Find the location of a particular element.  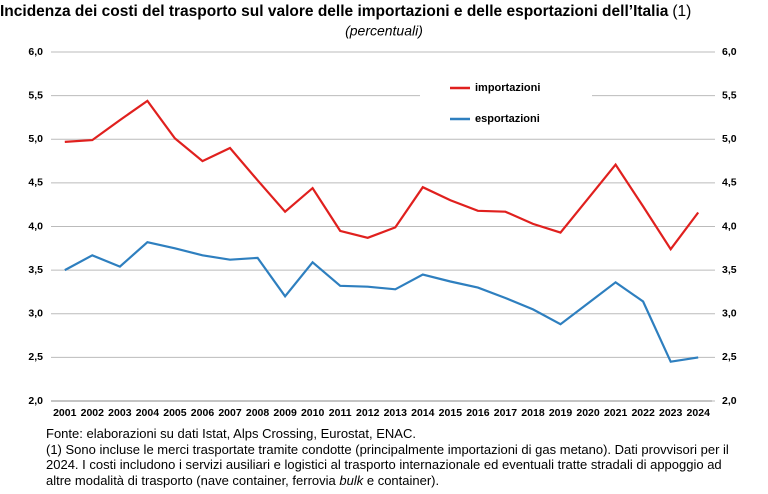

title-note: (1) is located at coordinates (681, 11).